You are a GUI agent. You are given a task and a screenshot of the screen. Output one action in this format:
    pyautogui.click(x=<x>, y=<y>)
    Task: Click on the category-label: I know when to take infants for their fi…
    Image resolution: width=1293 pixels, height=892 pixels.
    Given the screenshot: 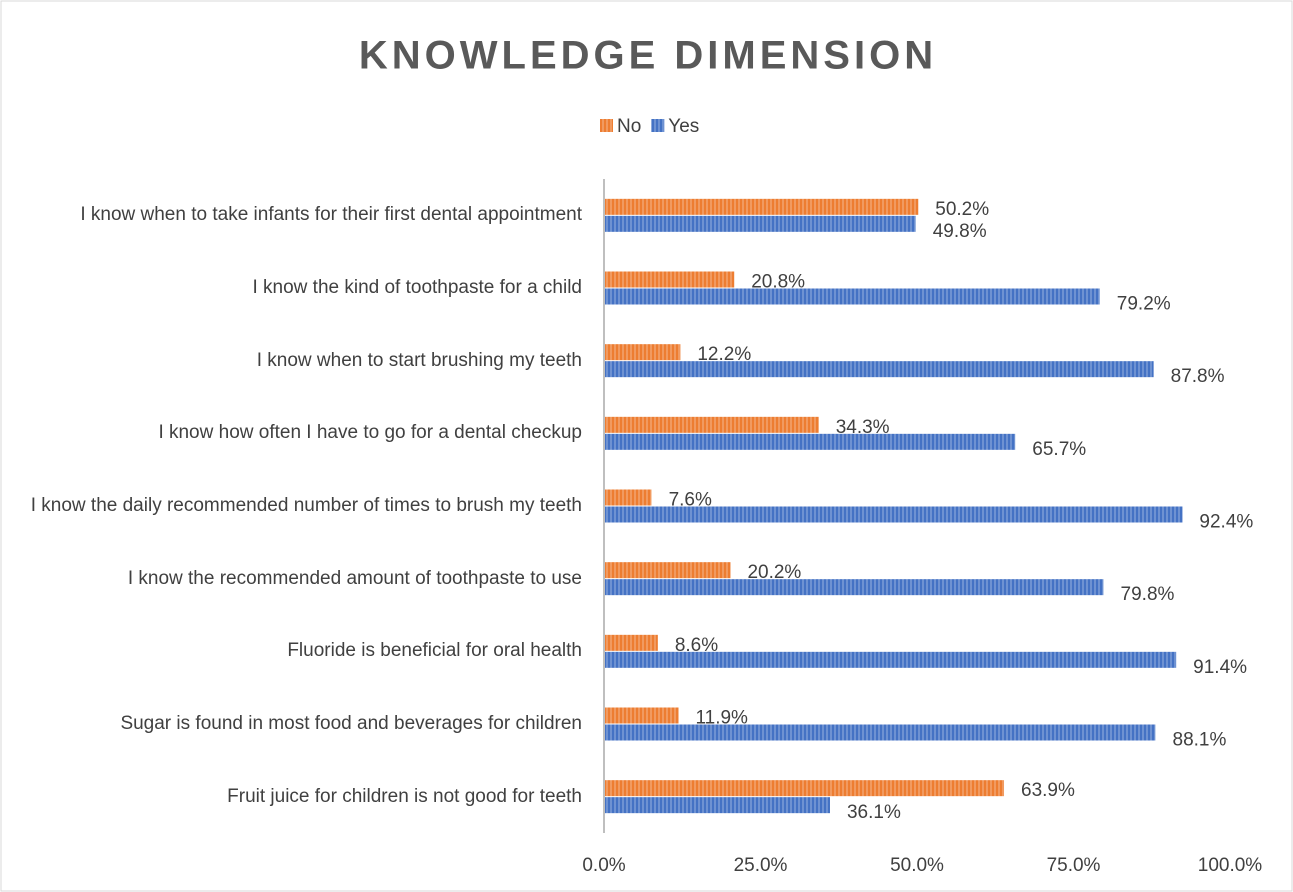 What is the action you would take?
    pyautogui.click(x=331, y=215)
    